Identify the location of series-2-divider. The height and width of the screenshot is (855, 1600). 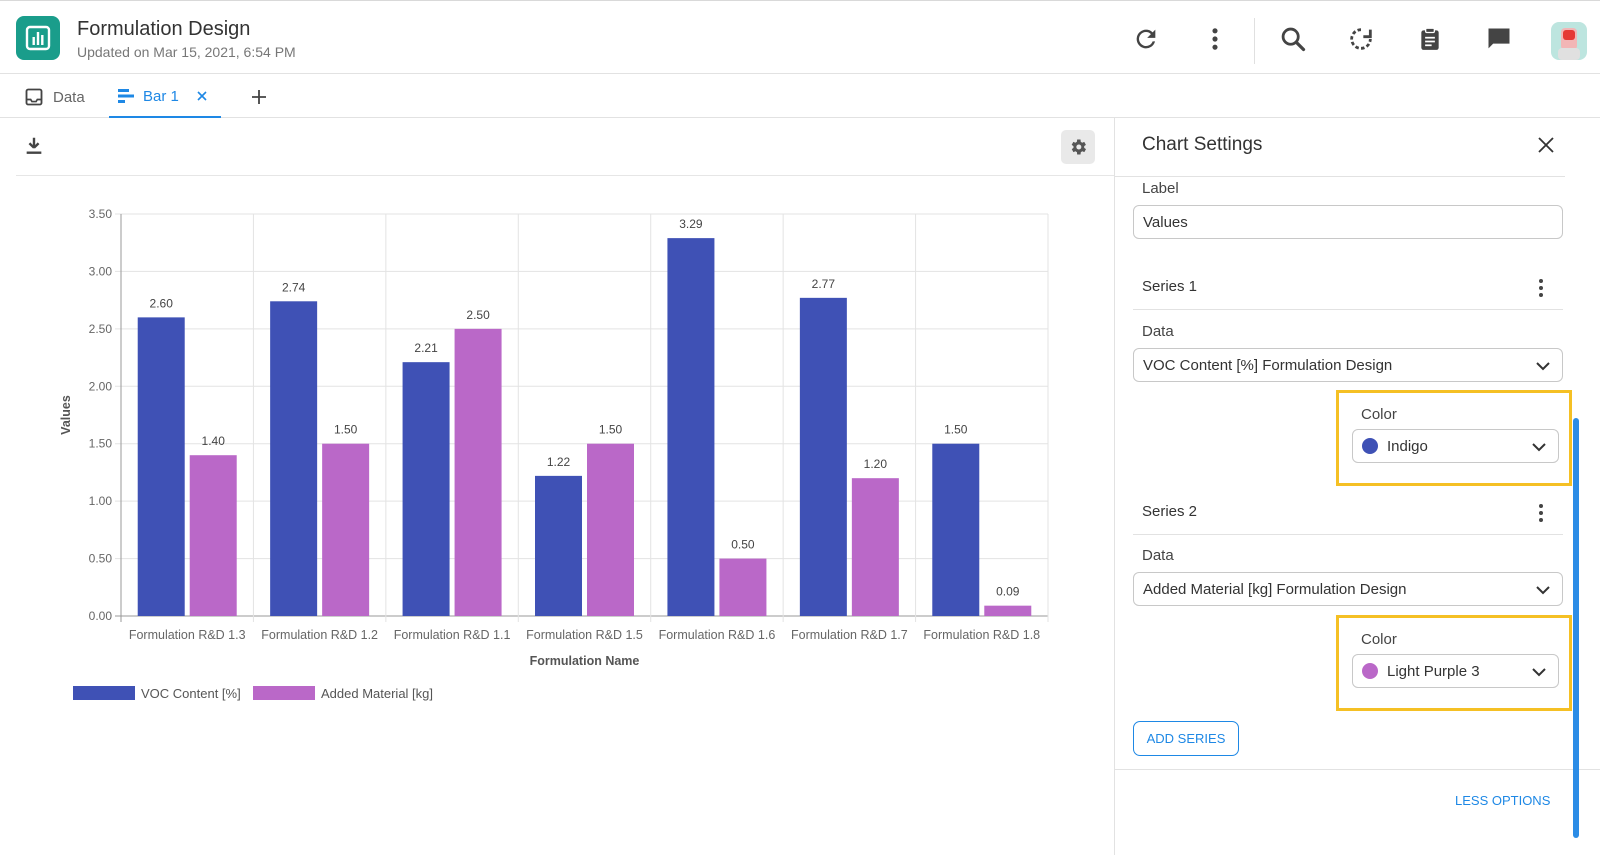
(1348, 534).